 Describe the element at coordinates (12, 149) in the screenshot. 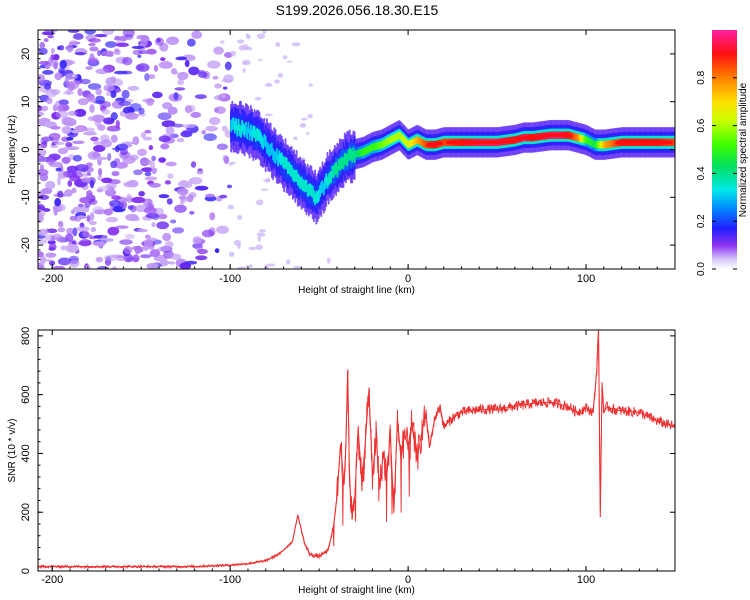

I see `spectrogram-y-label: Frequency (Hz)` at that location.